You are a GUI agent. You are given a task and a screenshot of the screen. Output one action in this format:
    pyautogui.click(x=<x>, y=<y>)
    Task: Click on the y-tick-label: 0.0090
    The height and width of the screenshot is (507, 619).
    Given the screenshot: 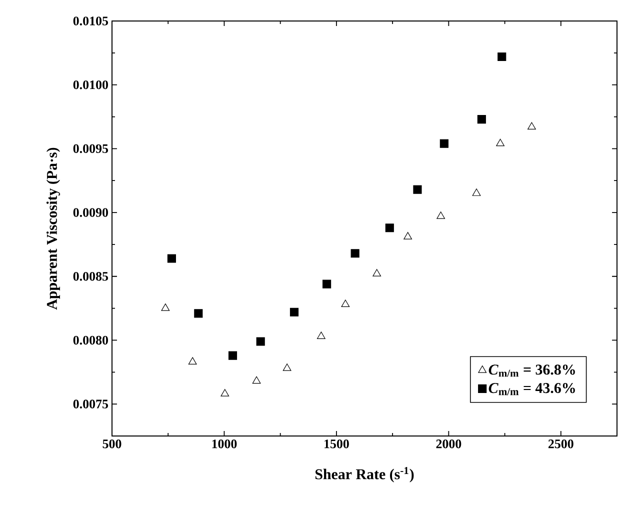 What is the action you would take?
    pyautogui.click(x=90, y=212)
    